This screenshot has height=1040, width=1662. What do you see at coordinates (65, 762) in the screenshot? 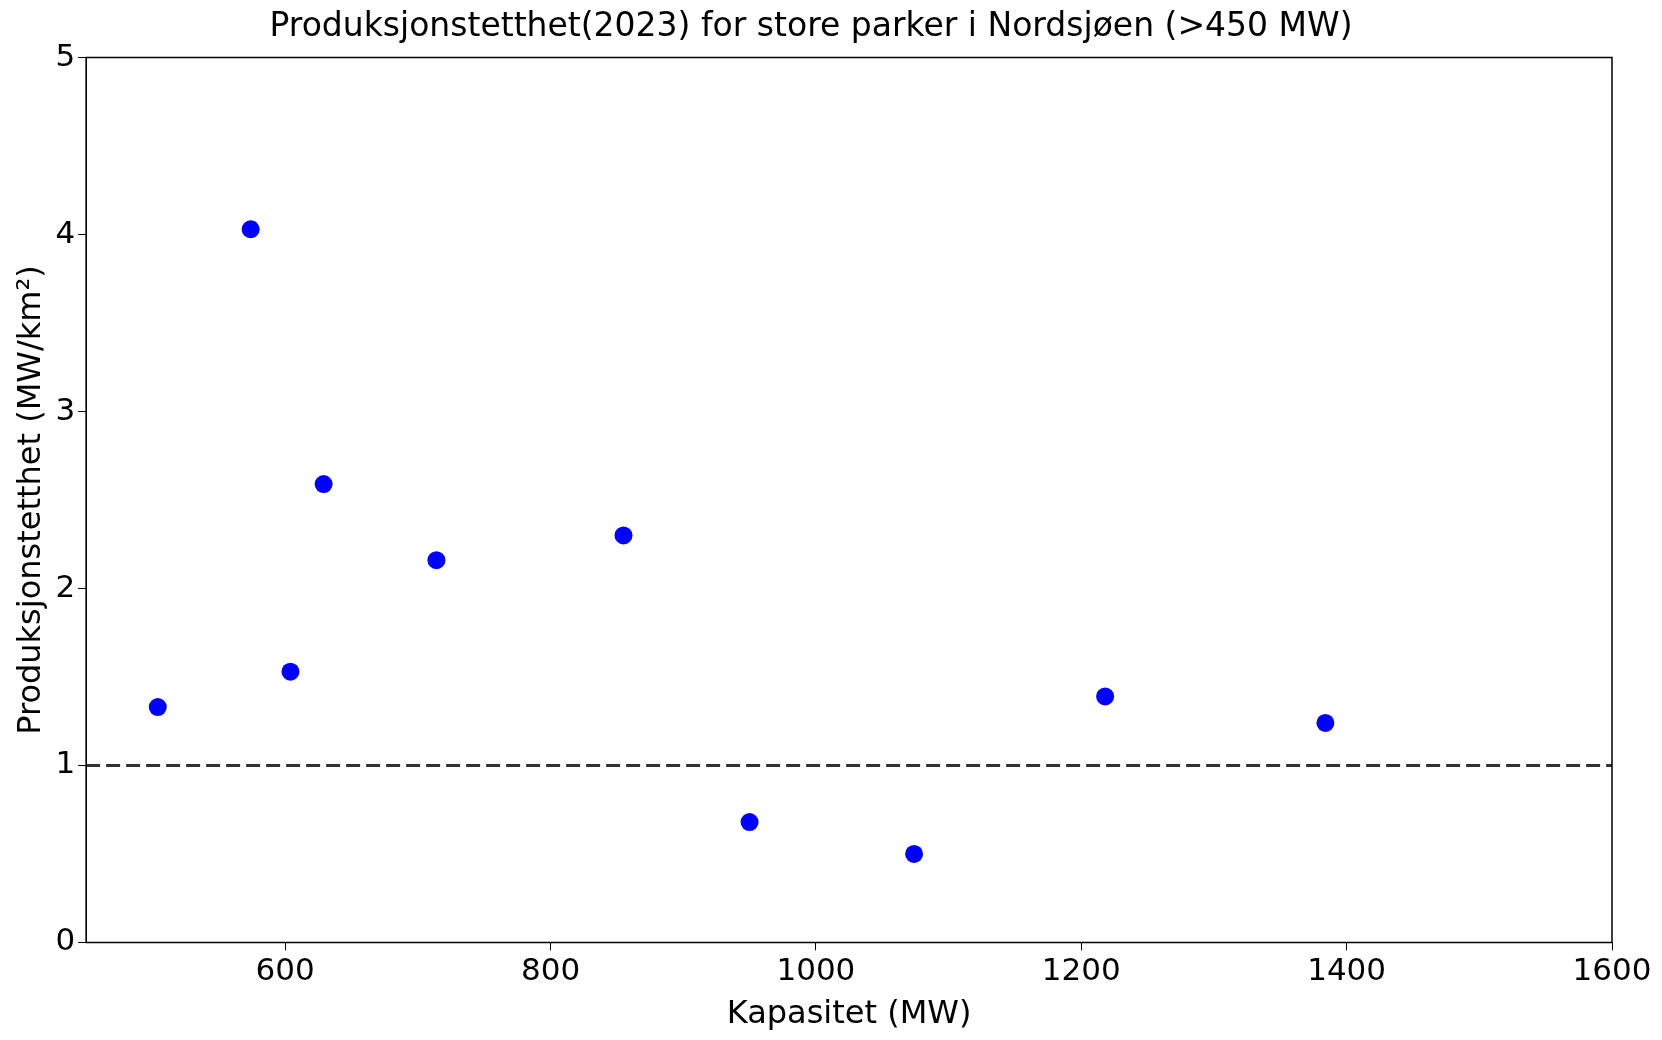
I see `y-tick-label: 1` at bounding box center [65, 762].